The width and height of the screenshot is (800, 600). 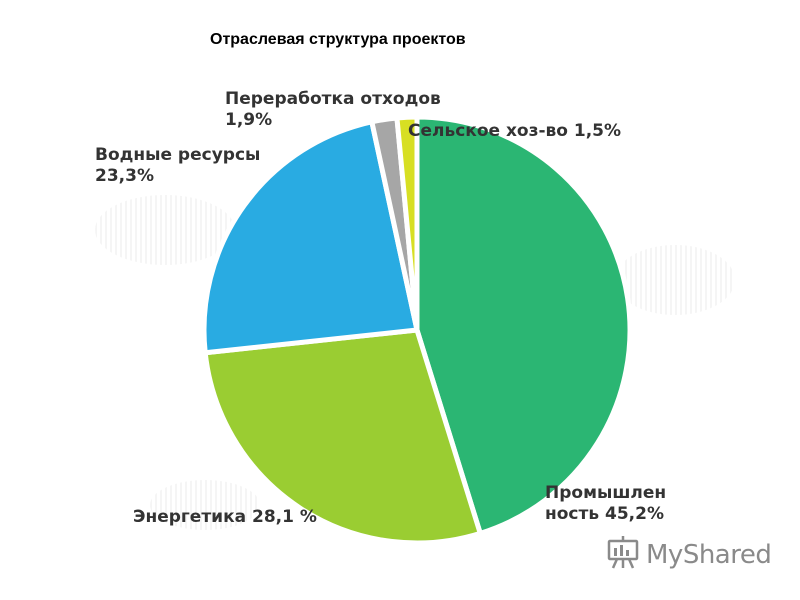 What do you see at coordinates (342, 436) in the screenshot?
I see `pie-slice-энергетика` at bounding box center [342, 436].